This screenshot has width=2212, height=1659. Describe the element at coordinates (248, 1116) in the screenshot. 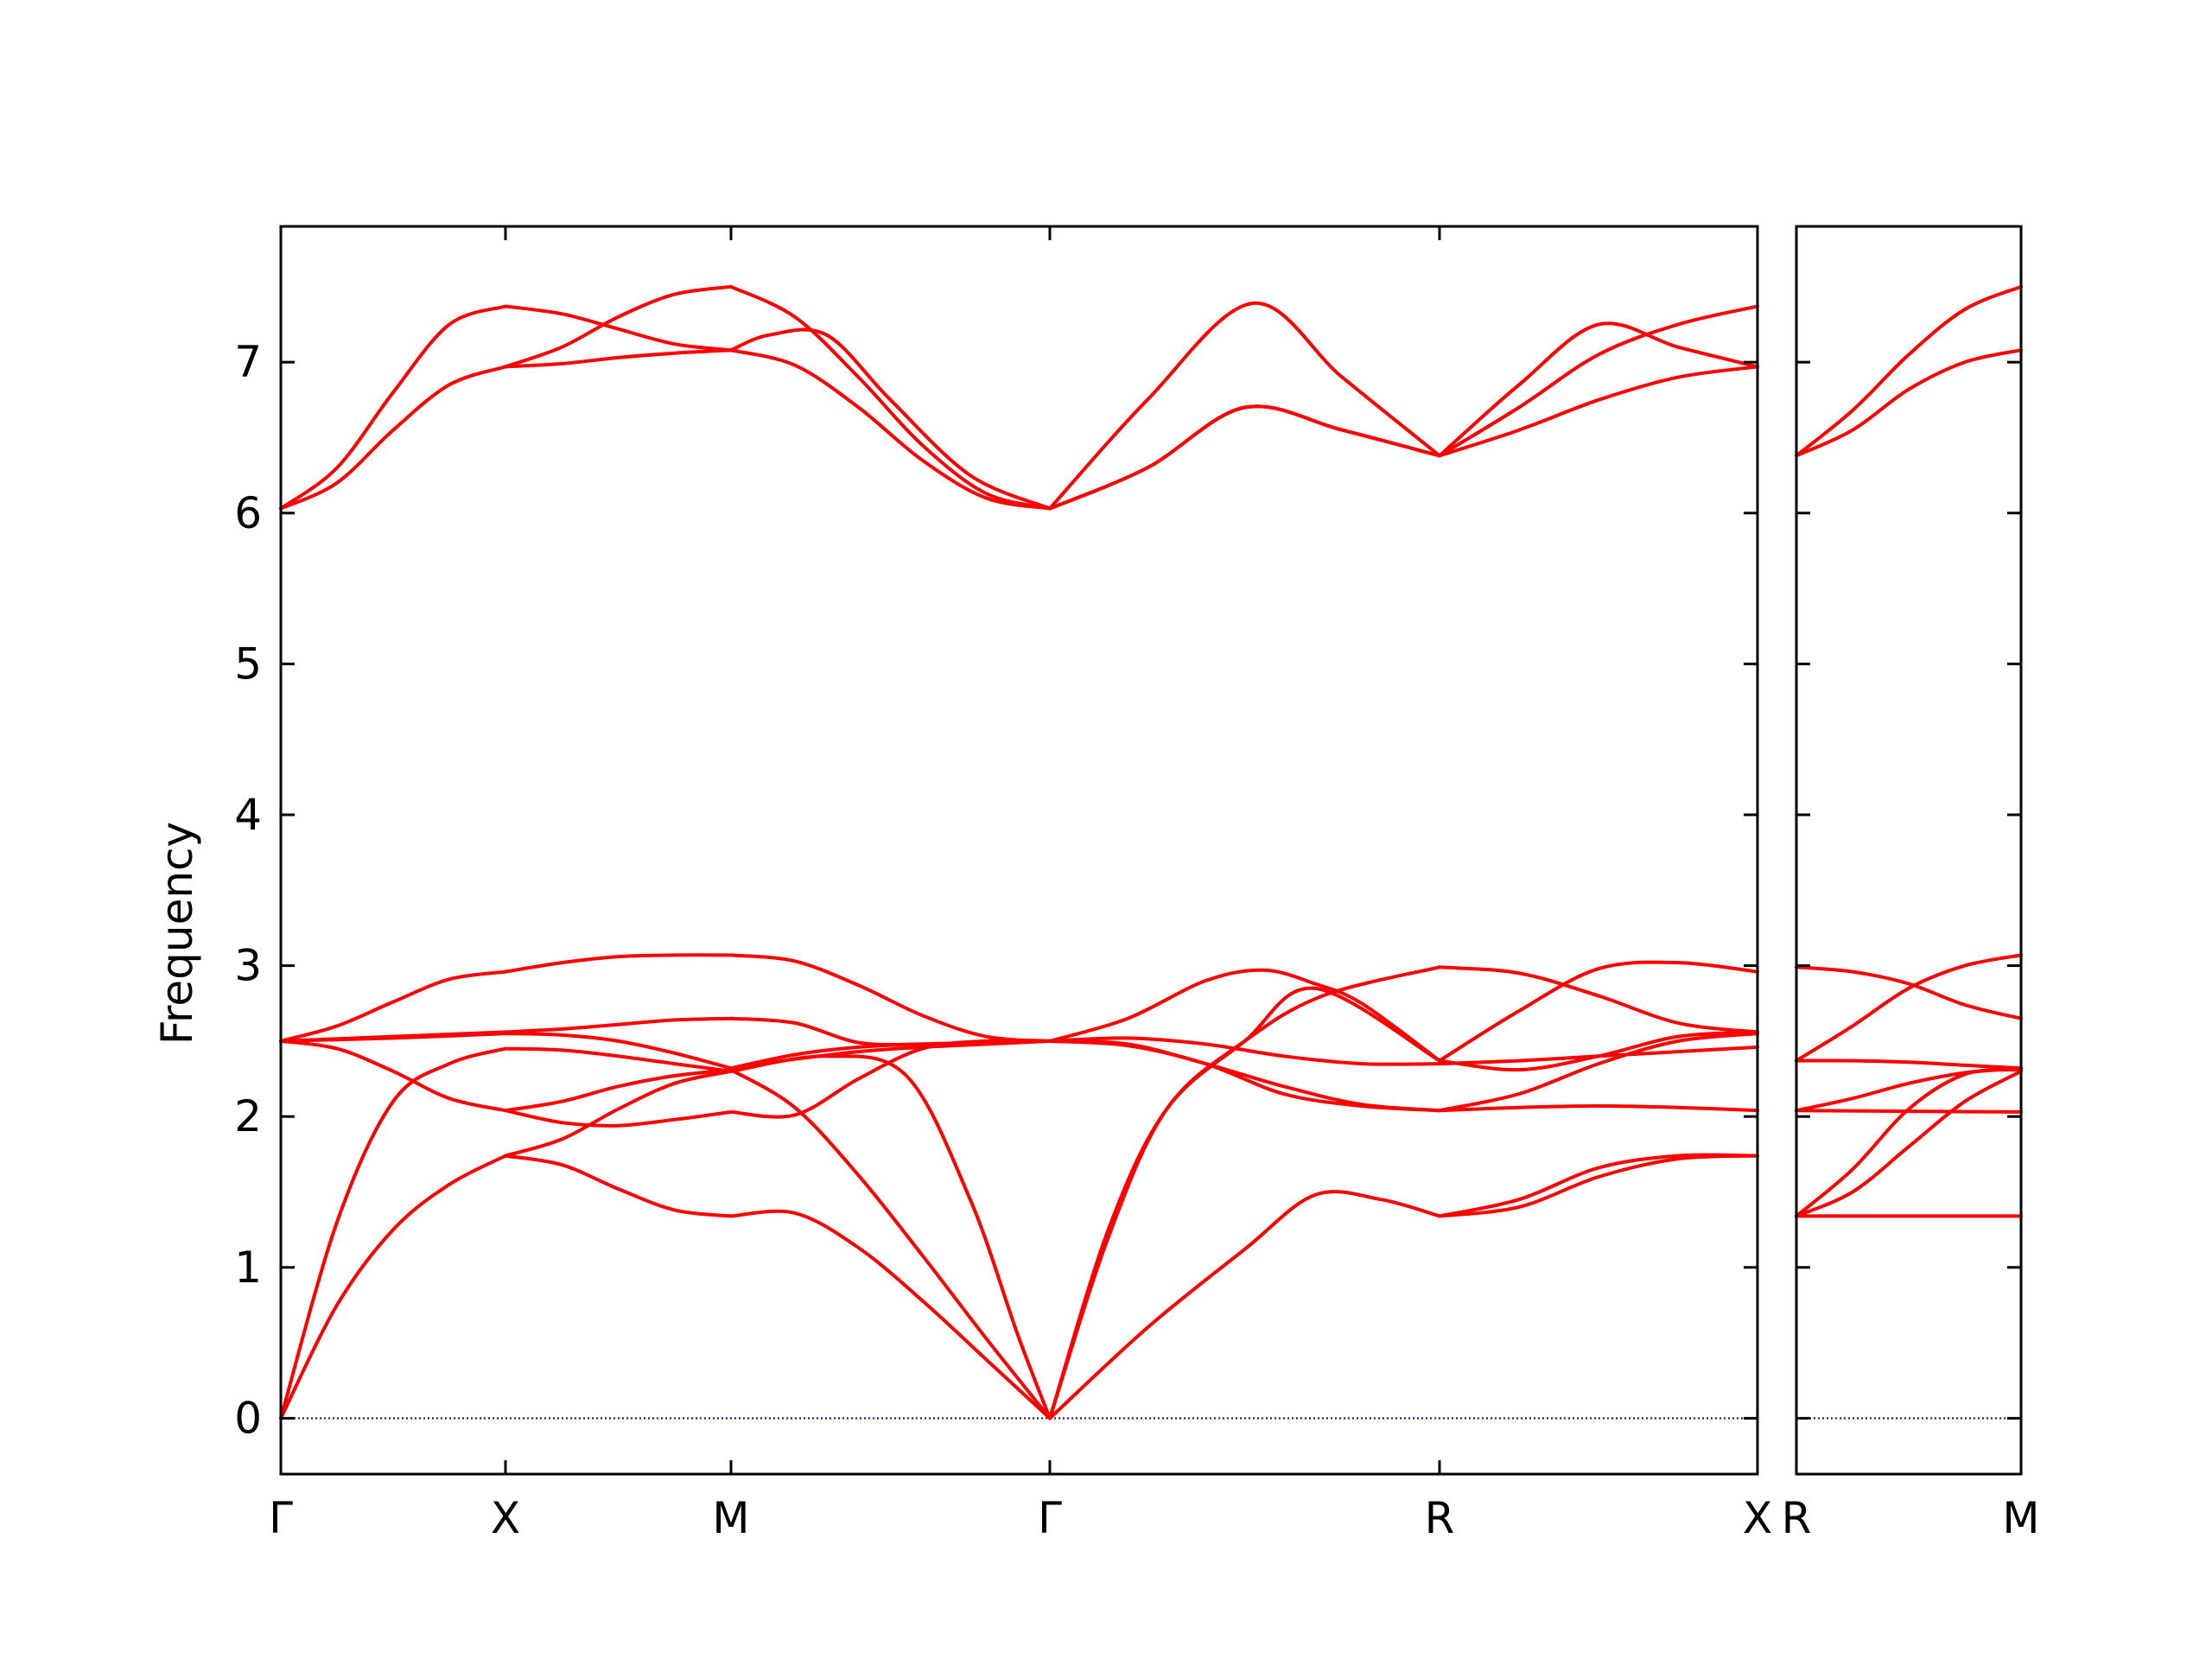

I see `y-tick-label: 2` at that location.